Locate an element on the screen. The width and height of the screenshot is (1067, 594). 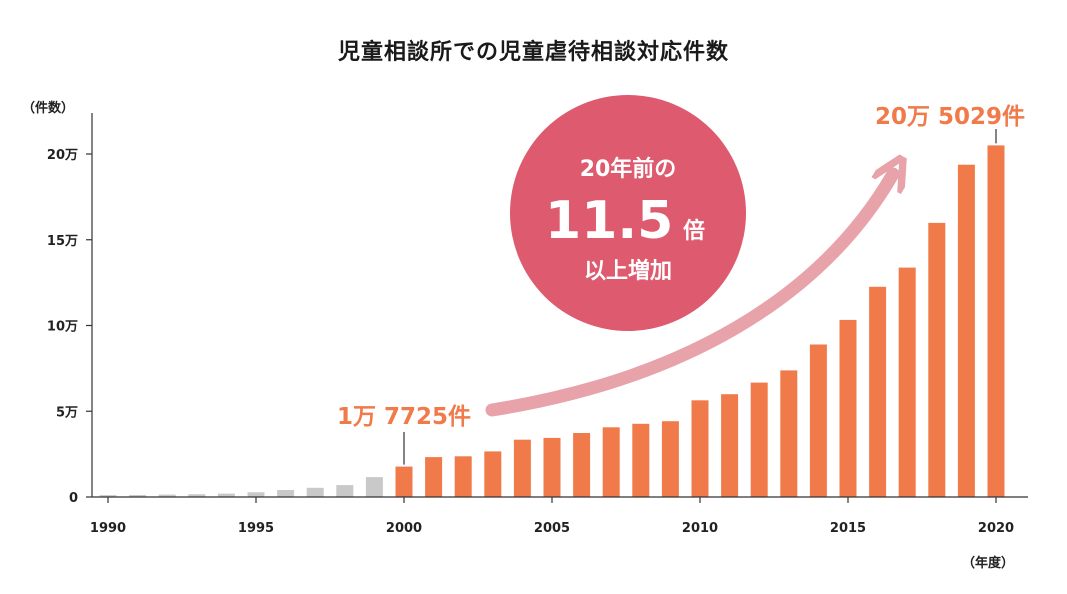
growth-badge: 20年前の 11.5 倍 以上増加 is located at coordinates (628, 213).